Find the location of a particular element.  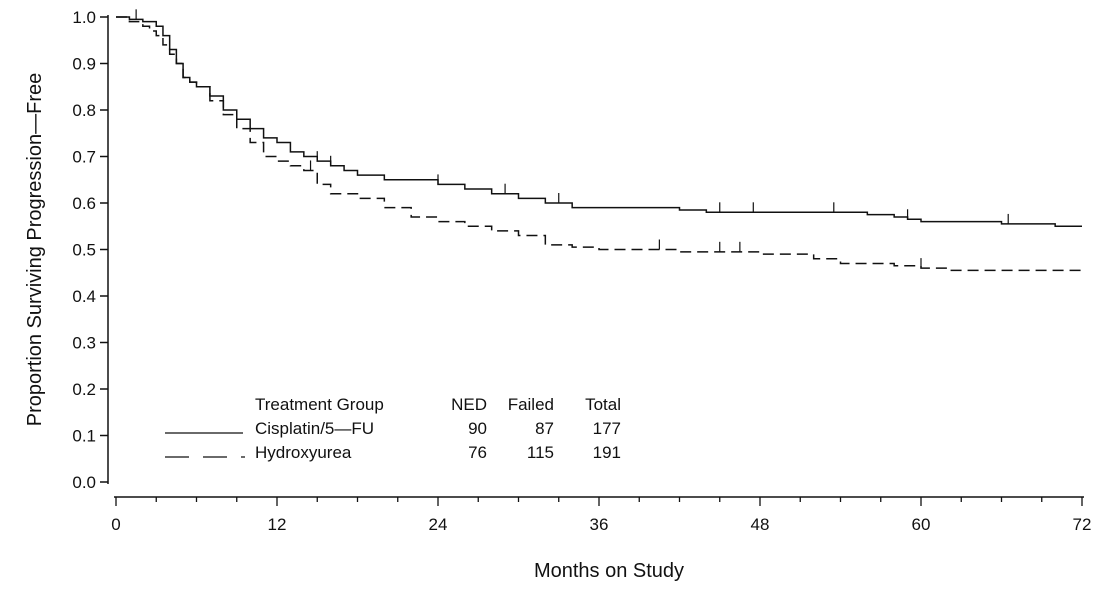

y-tick-label: 0.0 is located at coordinates (84, 482).